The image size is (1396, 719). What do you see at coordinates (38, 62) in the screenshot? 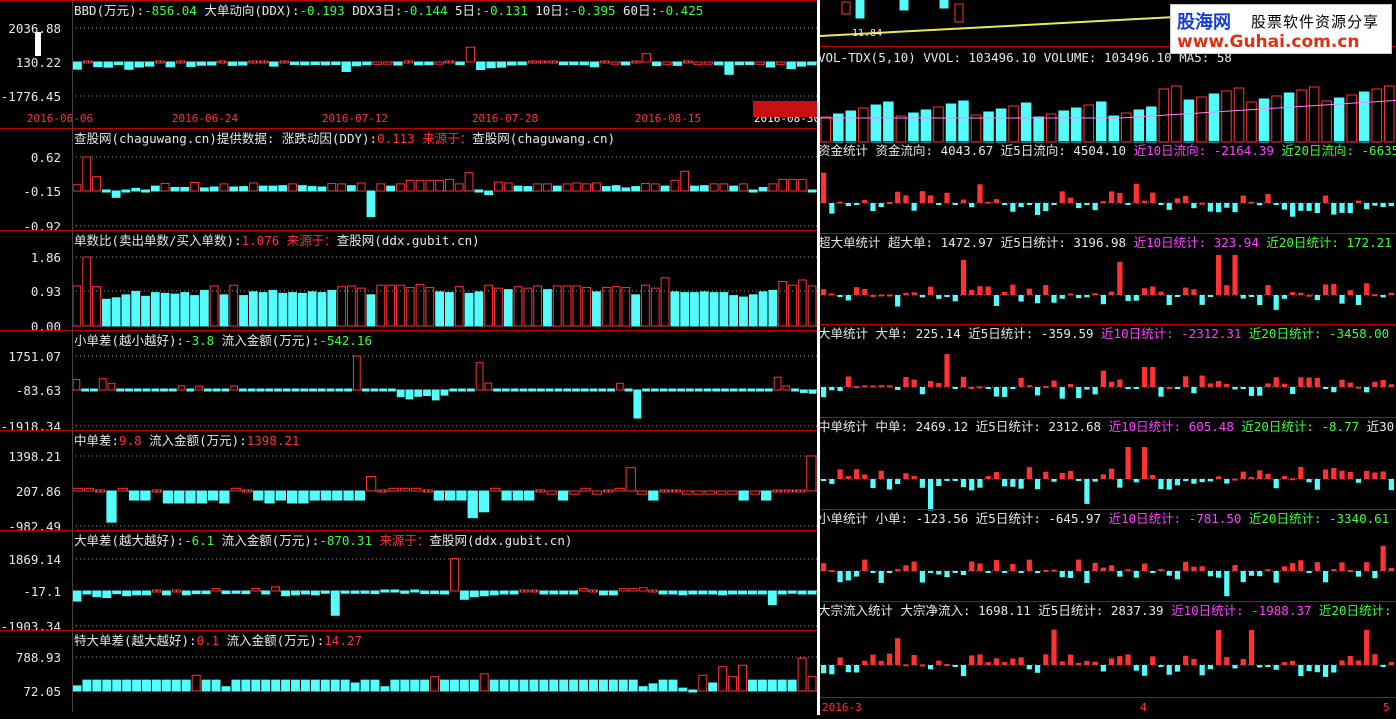
I see `axis-tick-label: 130.22` at bounding box center [38, 62].